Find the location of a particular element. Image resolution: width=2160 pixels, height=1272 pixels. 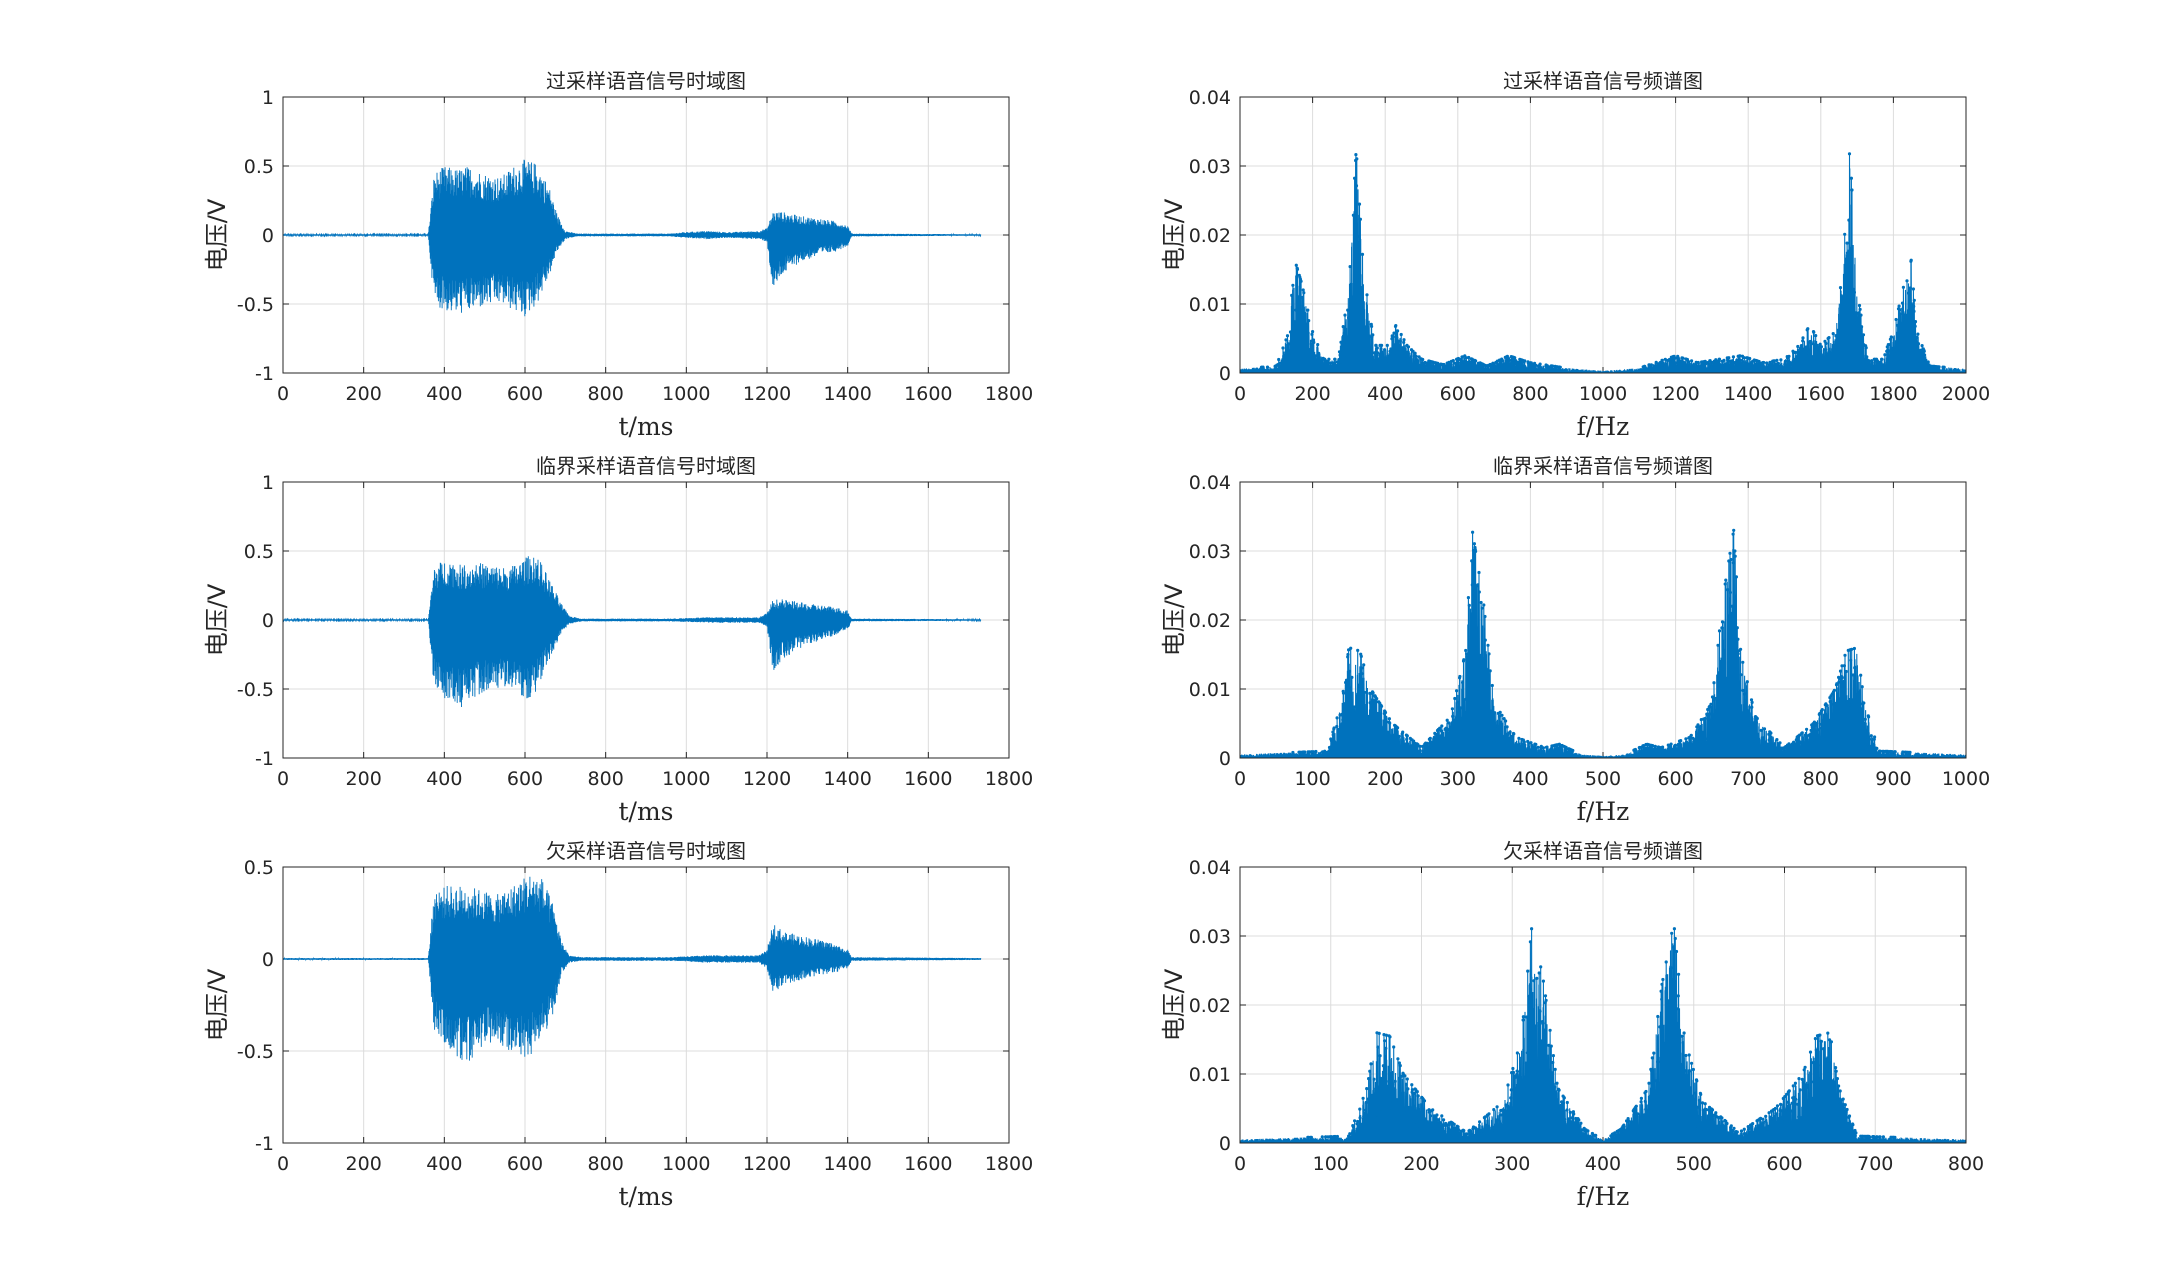

crit-freq-x-axis-label: f/Hz is located at coordinates (1603, 811).